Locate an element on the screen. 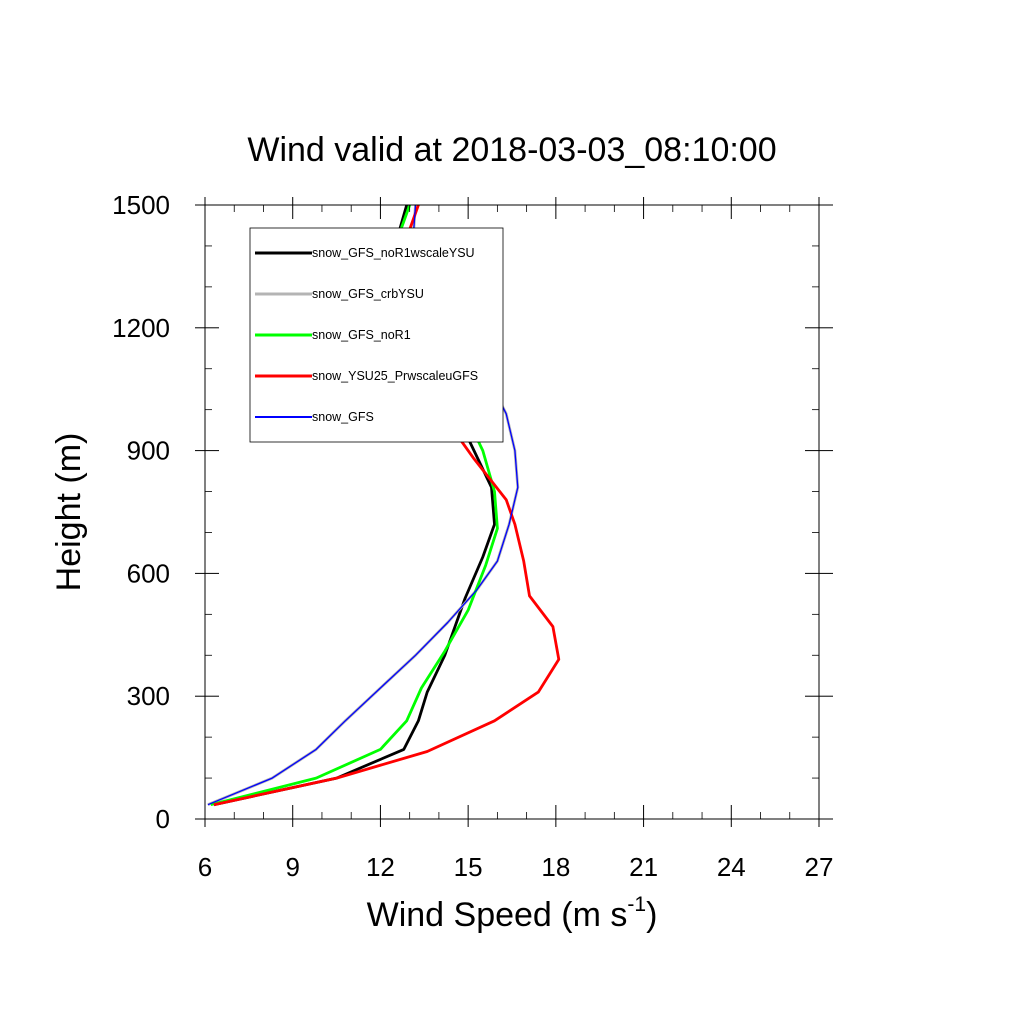 The height and width of the screenshot is (1024, 1024). y-tick-label: 600 is located at coordinates (148, 573).